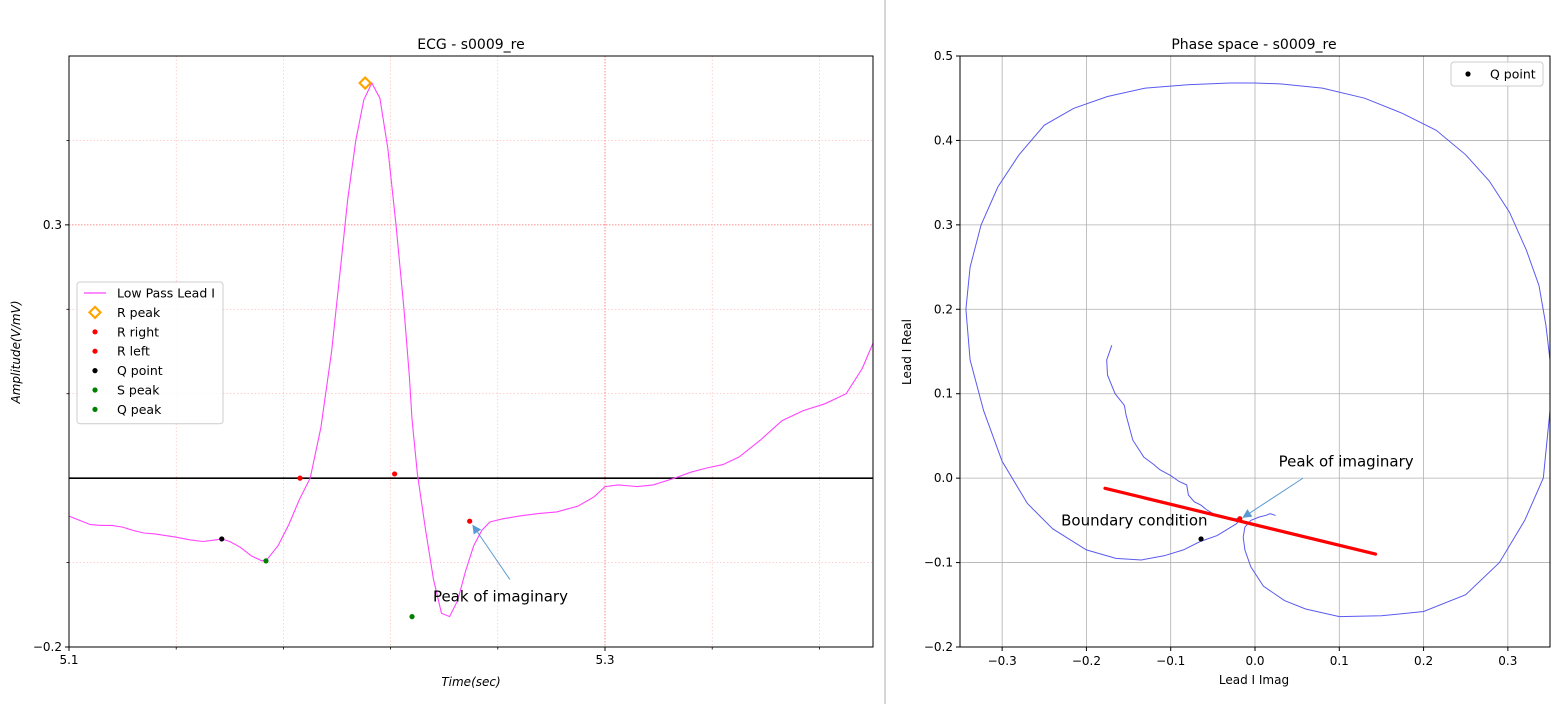 This screenshot has height=704, width=1557. I want to click on phase-x-tick-label: 0.3, so click(1507, 661).